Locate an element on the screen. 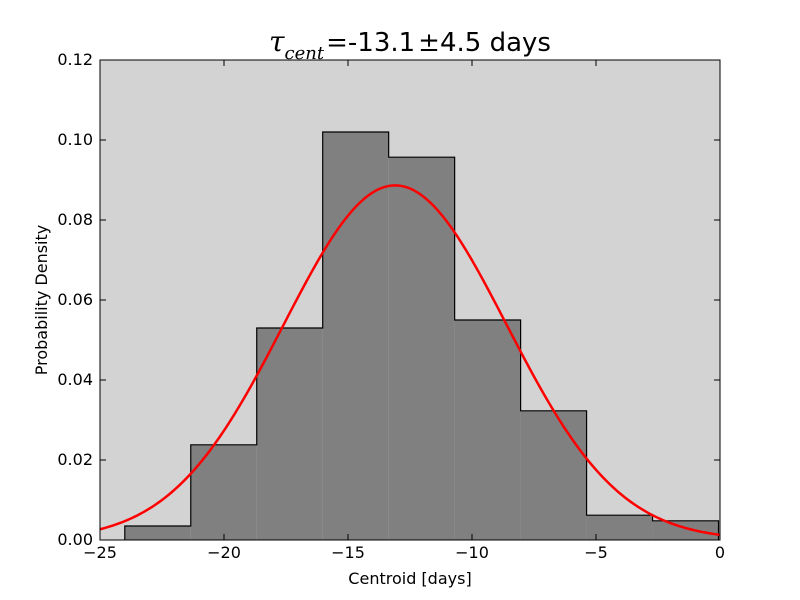  x-tick-label: 0 is located at coordinates (720, 552).